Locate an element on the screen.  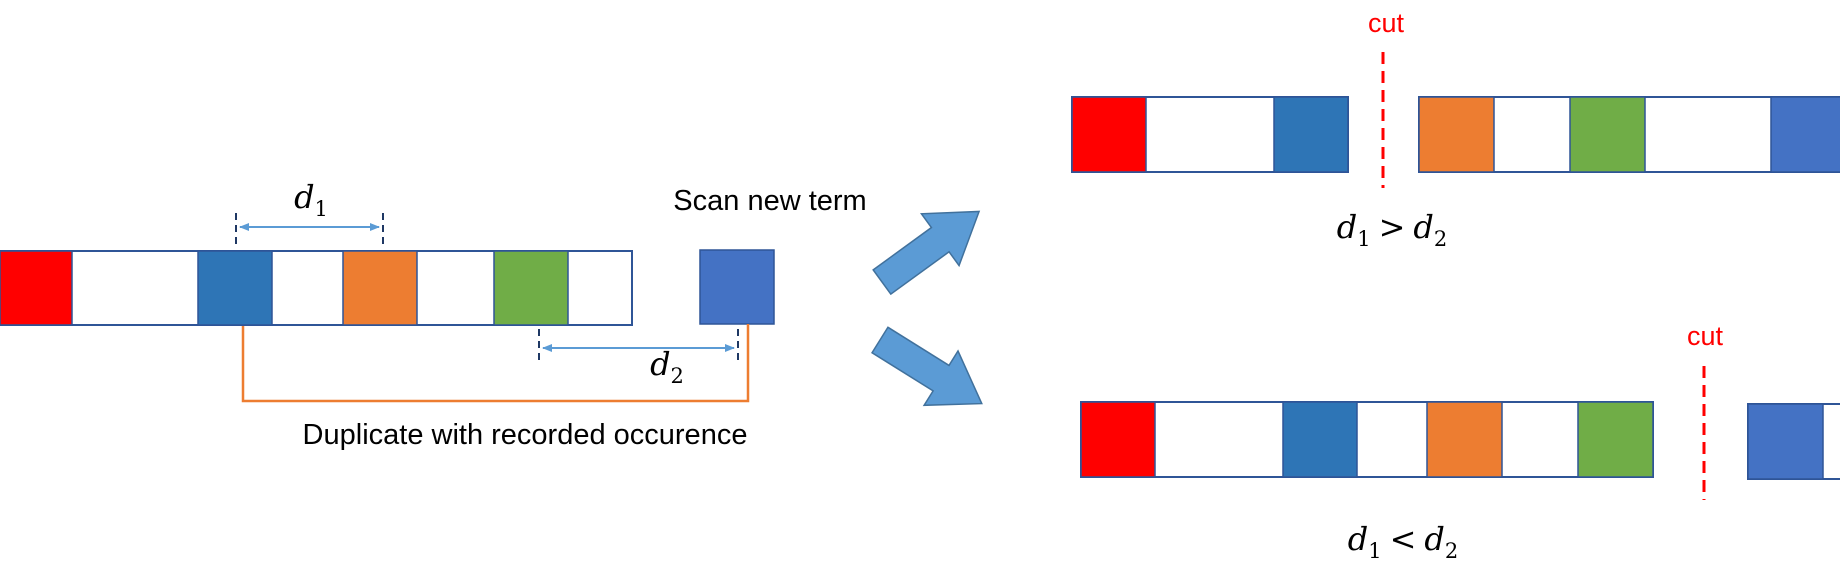
red-term-block is located at coordinates (36, 288).